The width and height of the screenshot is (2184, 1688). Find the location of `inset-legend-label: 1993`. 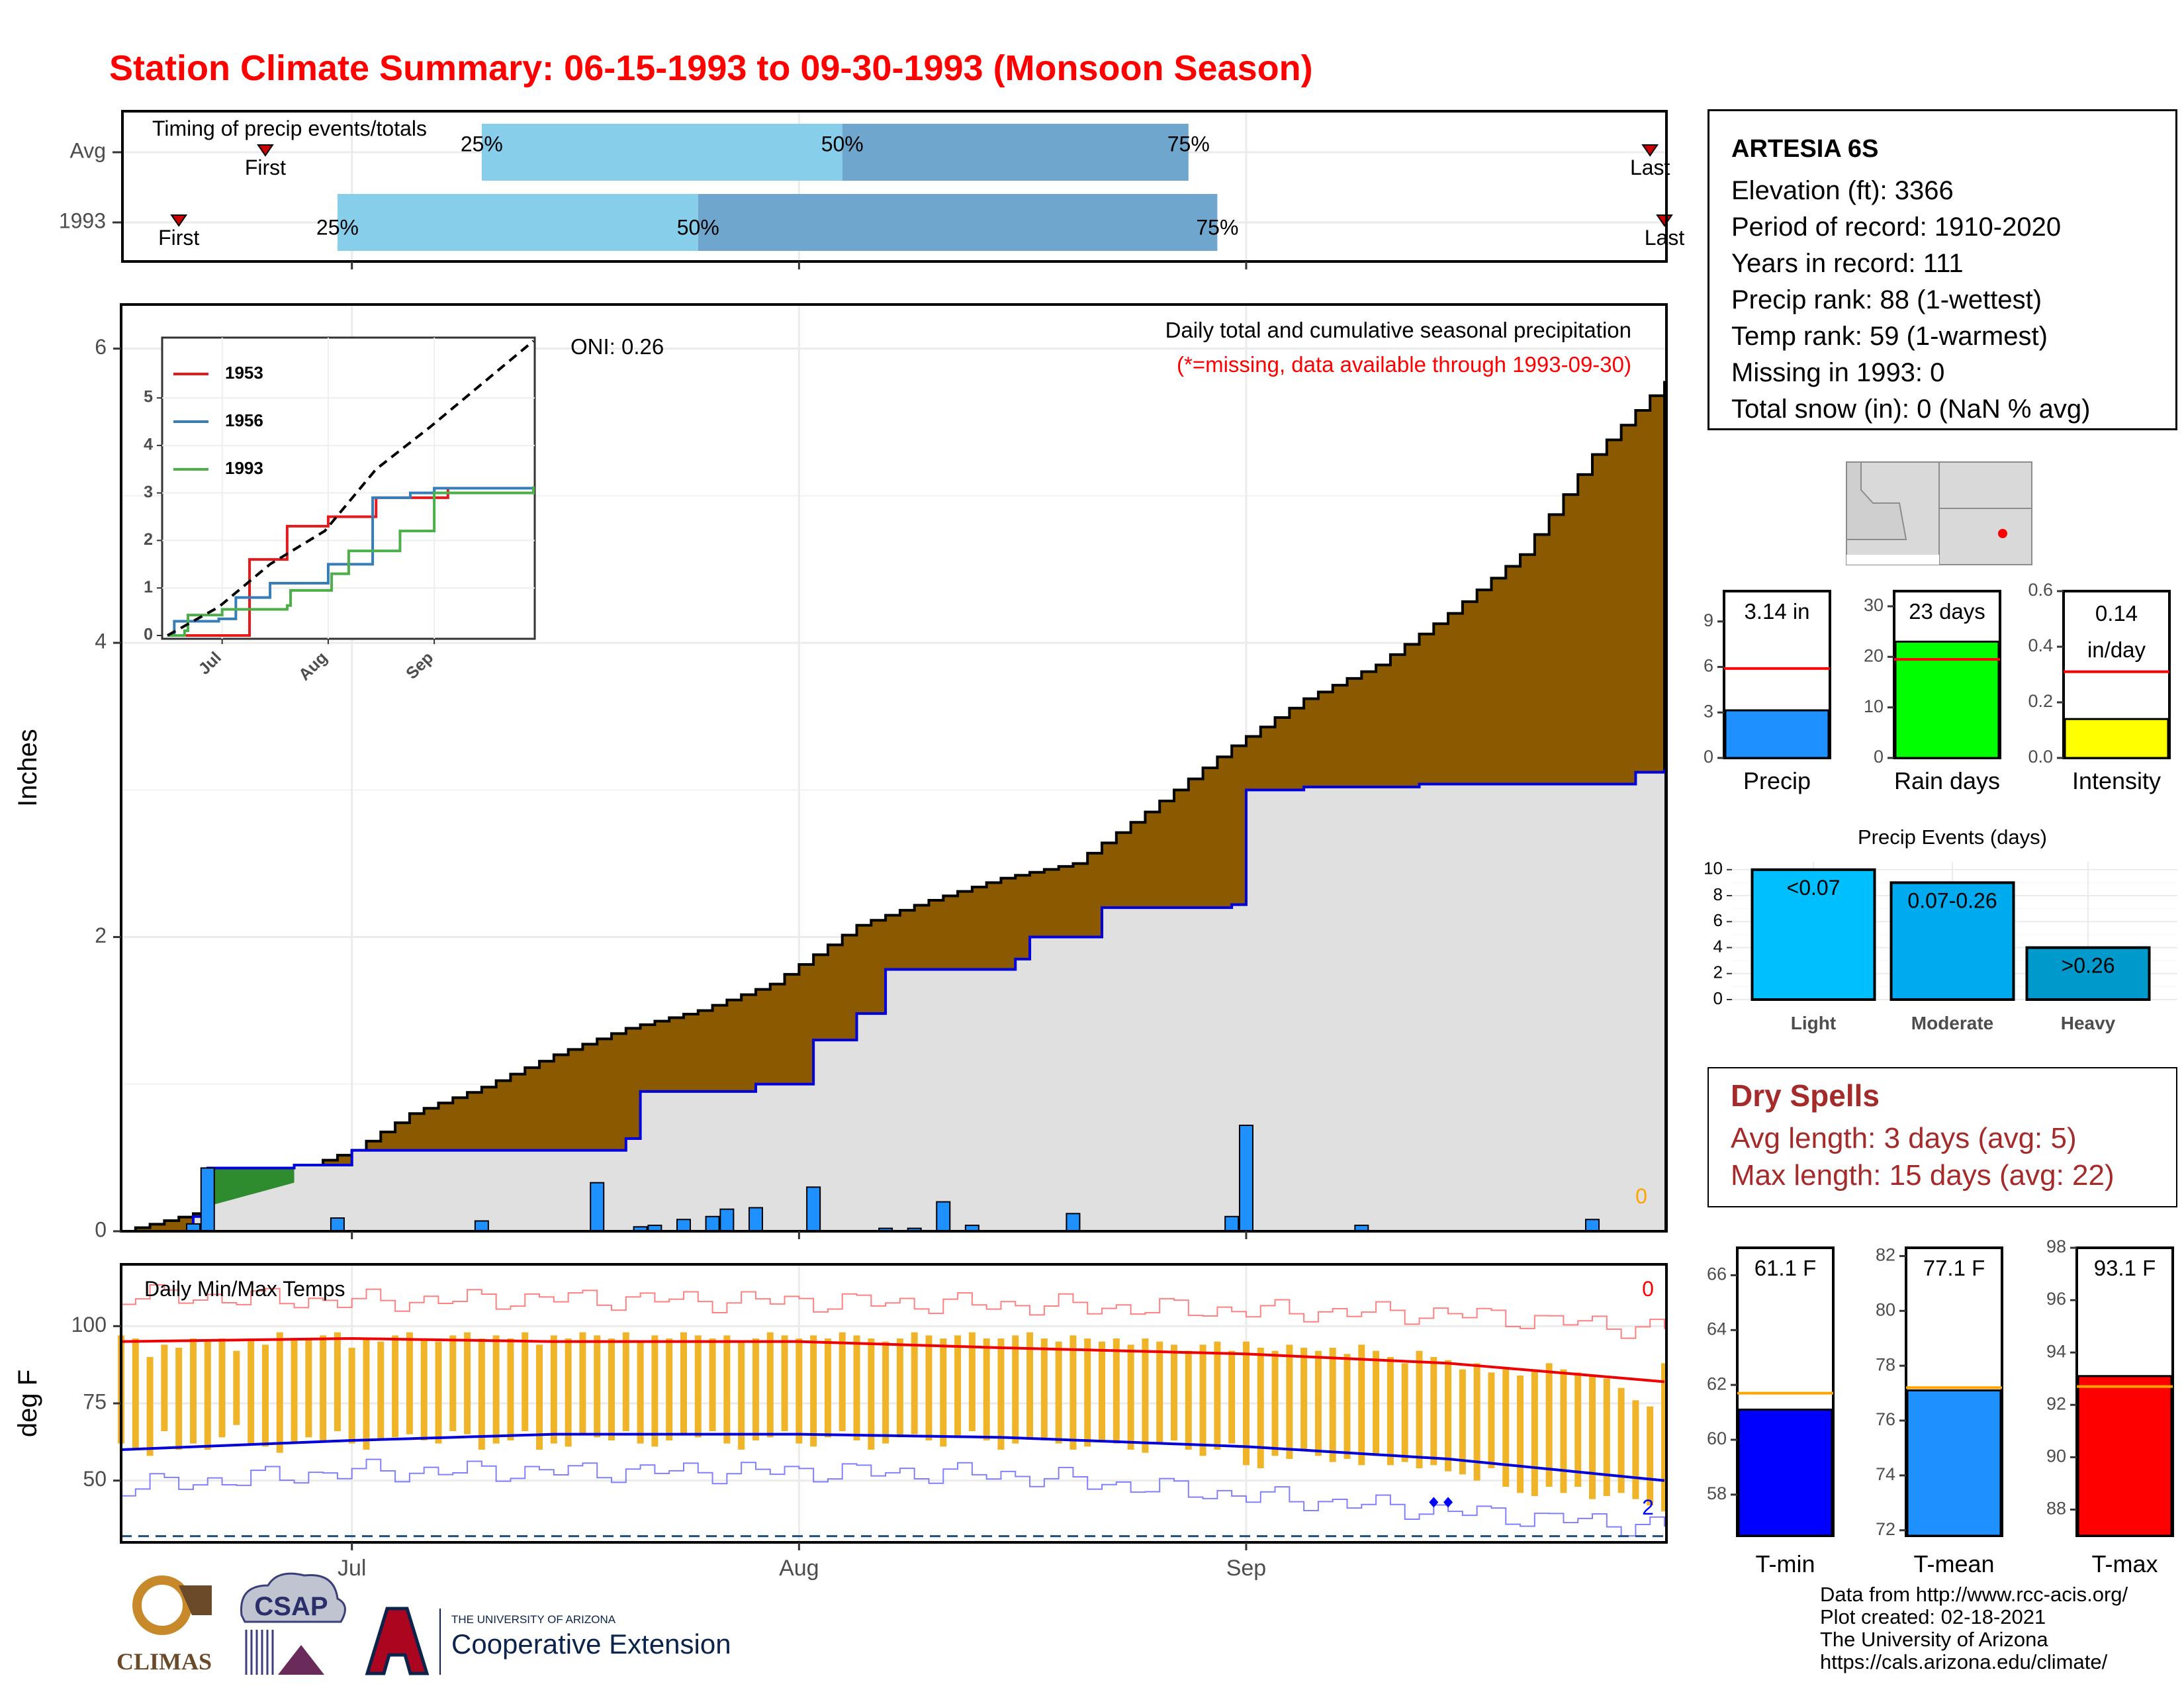

inset-legend-label: 1993 is located at coordinates (244, 468).